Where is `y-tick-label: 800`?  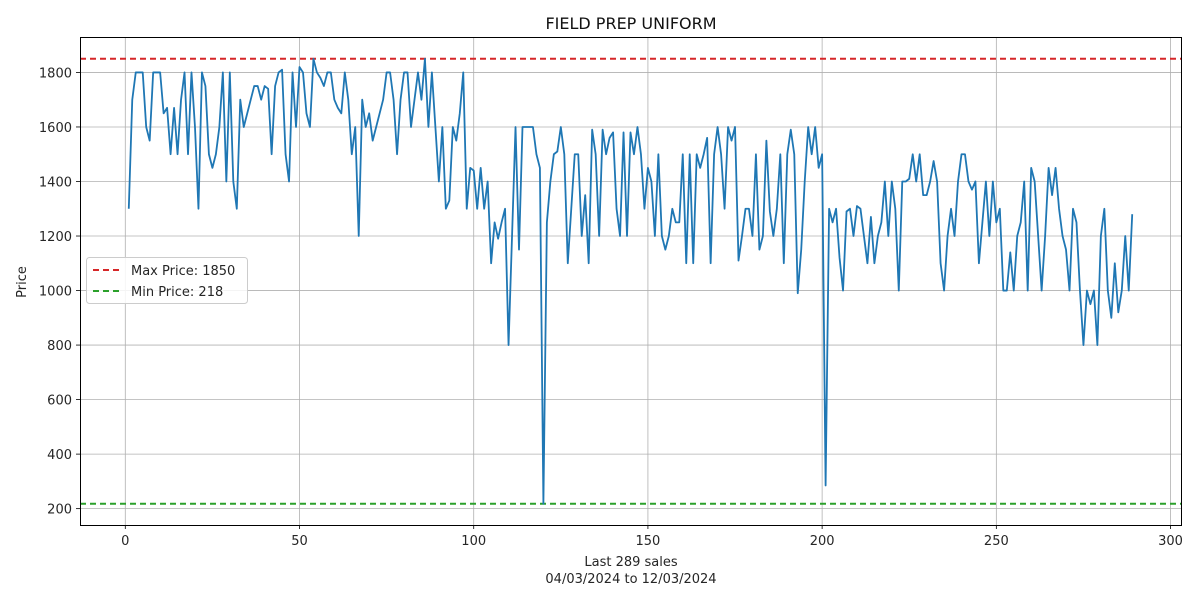
y-tick-label: 800 is located at coordinates (59, 346).